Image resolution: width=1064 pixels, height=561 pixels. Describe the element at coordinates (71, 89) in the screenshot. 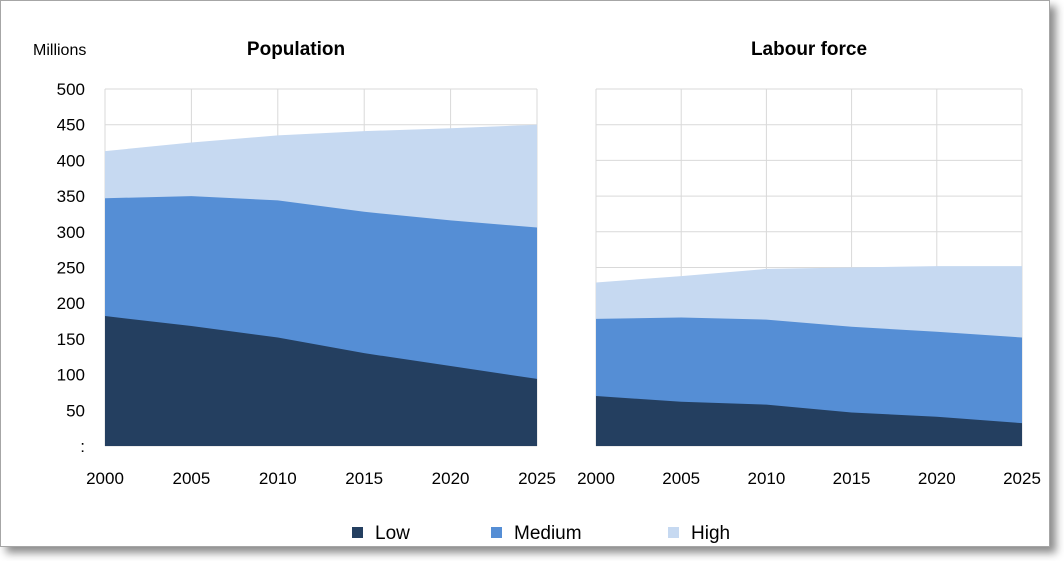

I see `y-tick-label: 500` at that location.